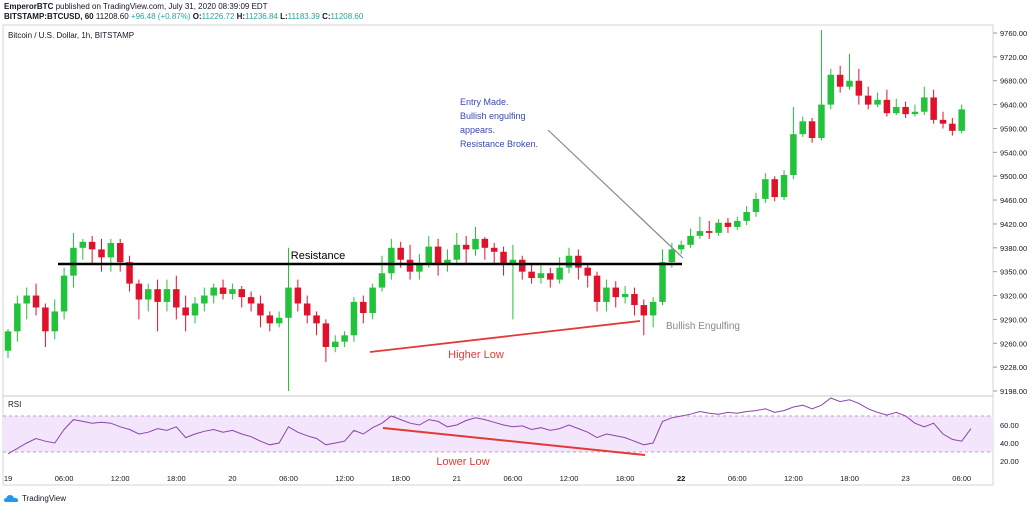  Describe the element at coordinates (615, 194) in the screenshot. I see `entry-pointer-line` at that location.